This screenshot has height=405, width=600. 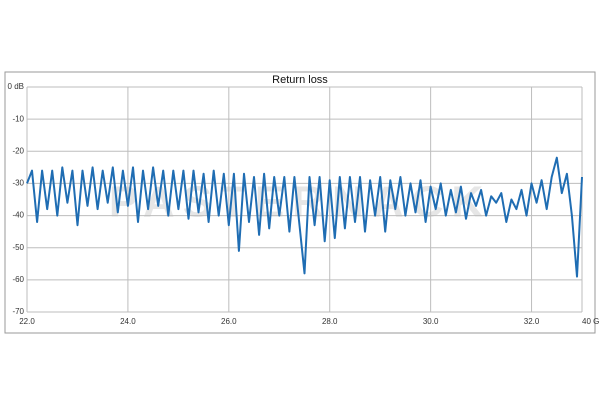 I want to click on y-tick-label: -60, so click(x=18, y=279).